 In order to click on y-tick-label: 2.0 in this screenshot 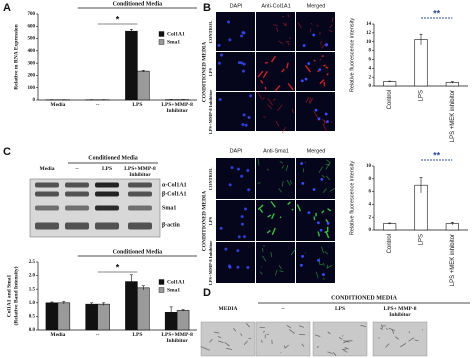, I will do `click(32, 276)`.